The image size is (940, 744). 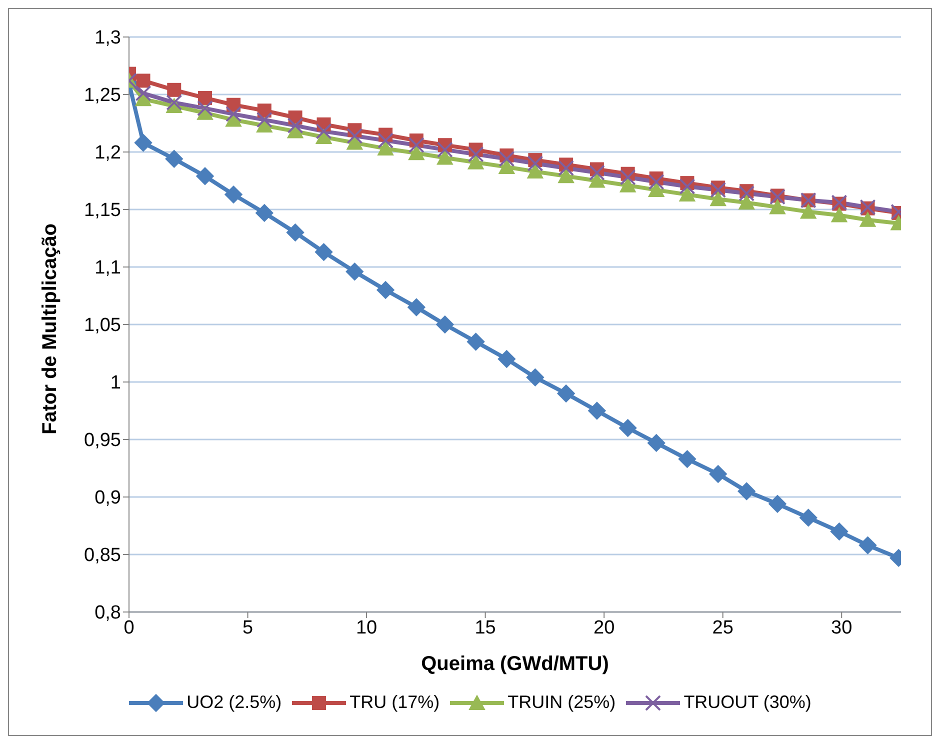 I want to click on x-tick-label: 15, so click(x=485, y=627).